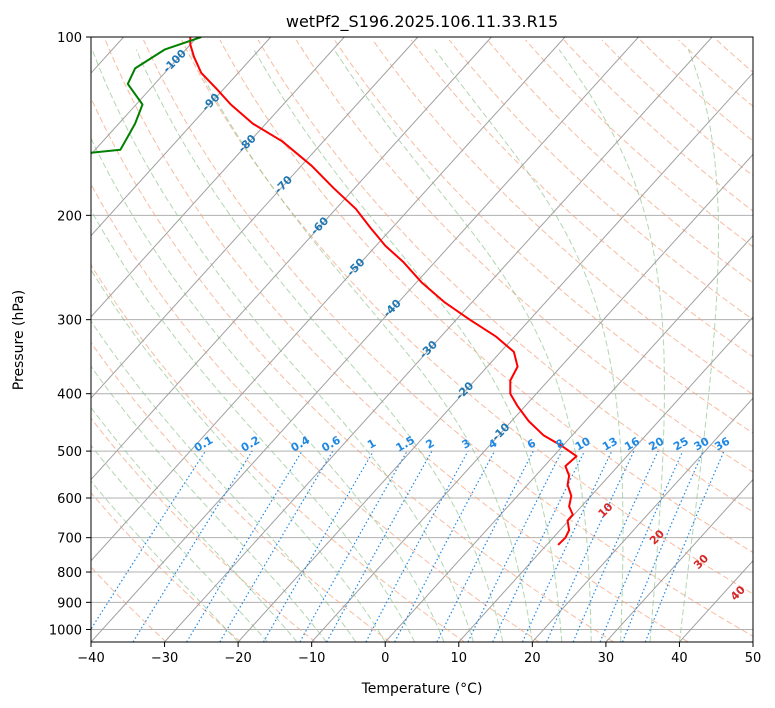 The image size is (775, 708). What do you see at coordinates (69, 573) in the screenshot?
I see `y-tick-label: 800` at bounding box center [69, 573].